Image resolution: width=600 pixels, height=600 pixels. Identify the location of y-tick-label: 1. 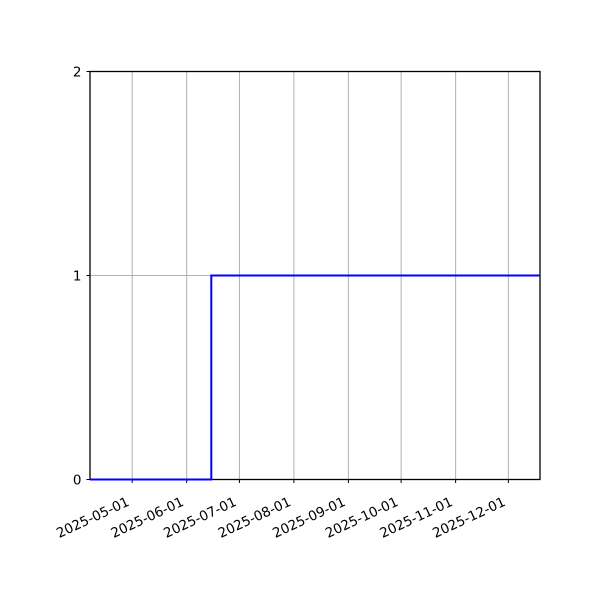
(77, 277).